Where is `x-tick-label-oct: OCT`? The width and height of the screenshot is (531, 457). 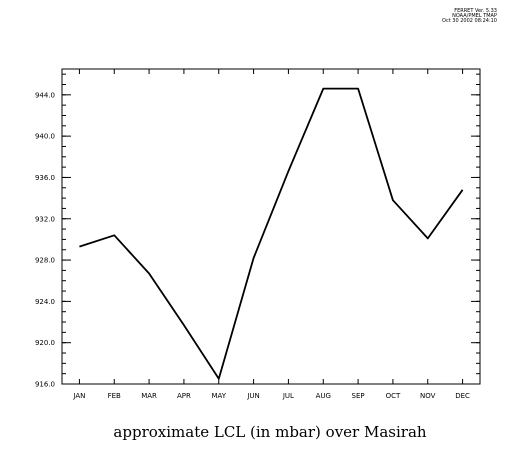 x-tick-label-oct: OCT is located at coordinates (393, 396).